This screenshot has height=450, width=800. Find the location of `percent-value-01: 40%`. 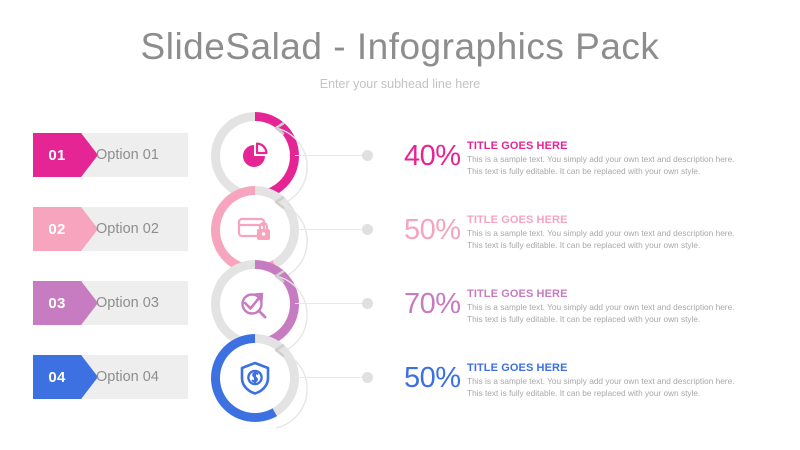

percent-value-01: 40% is located at coordinates (432, 156).